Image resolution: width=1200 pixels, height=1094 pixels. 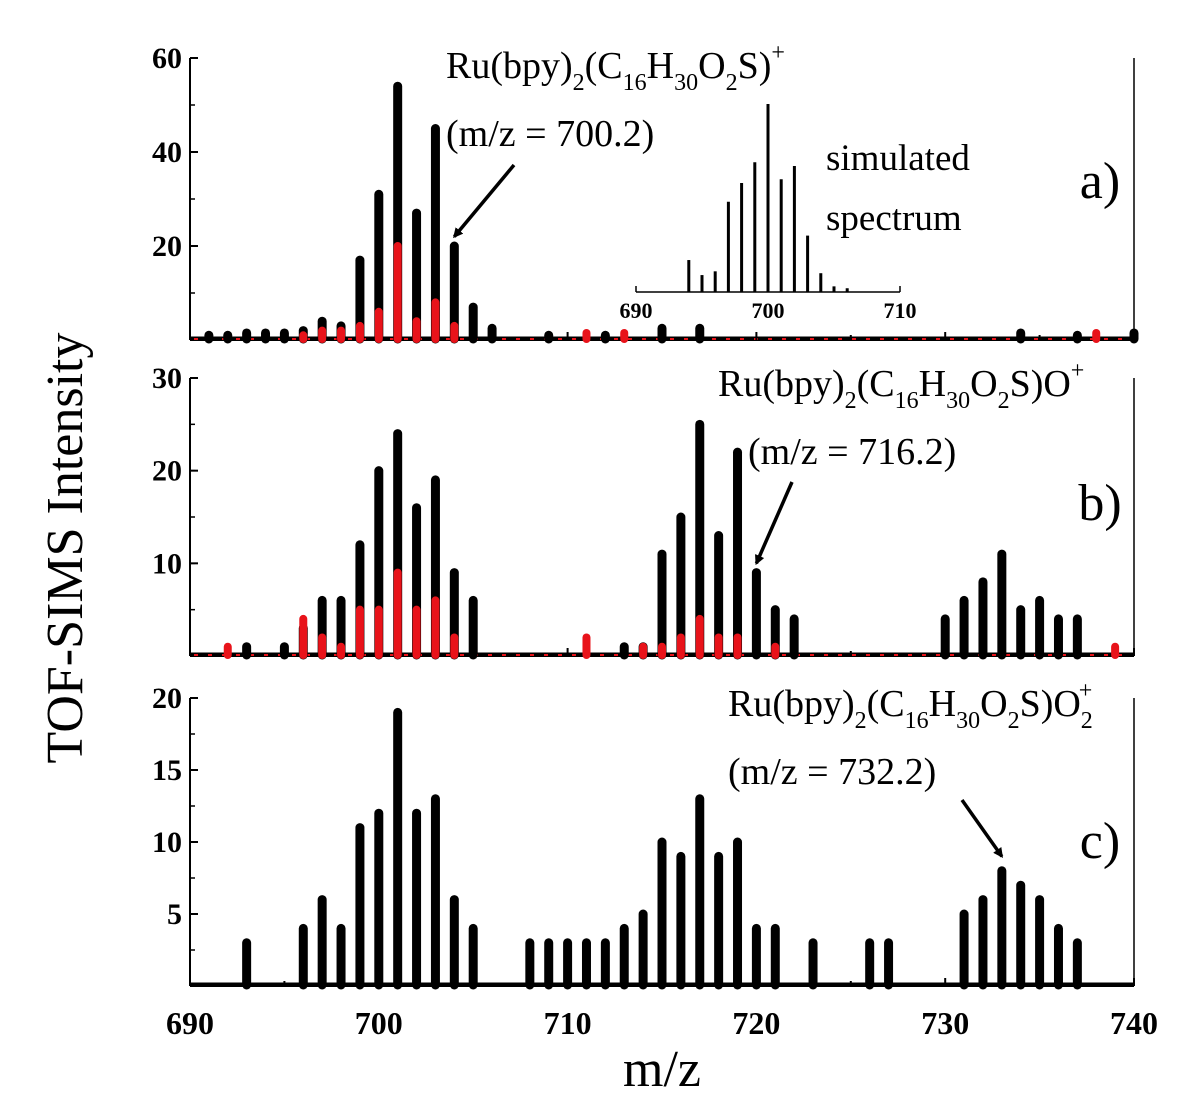 What do you see at coordinates (167, 58) in the screenshot?
I see `y-tick-label: 60` at bounding box center [167, 58].